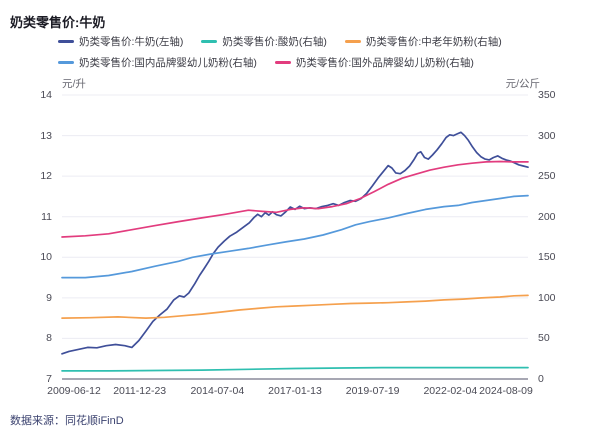  Describe the element at coordinates (372, 391) in the screenshot. I see `x-axis-tick-label: 2019-07-19` at that location.